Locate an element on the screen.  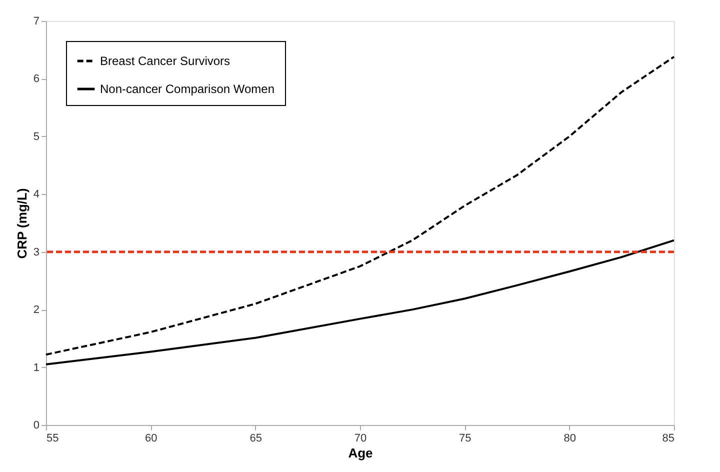
x-tick-label: 60 is located at coordinates (151, 438).